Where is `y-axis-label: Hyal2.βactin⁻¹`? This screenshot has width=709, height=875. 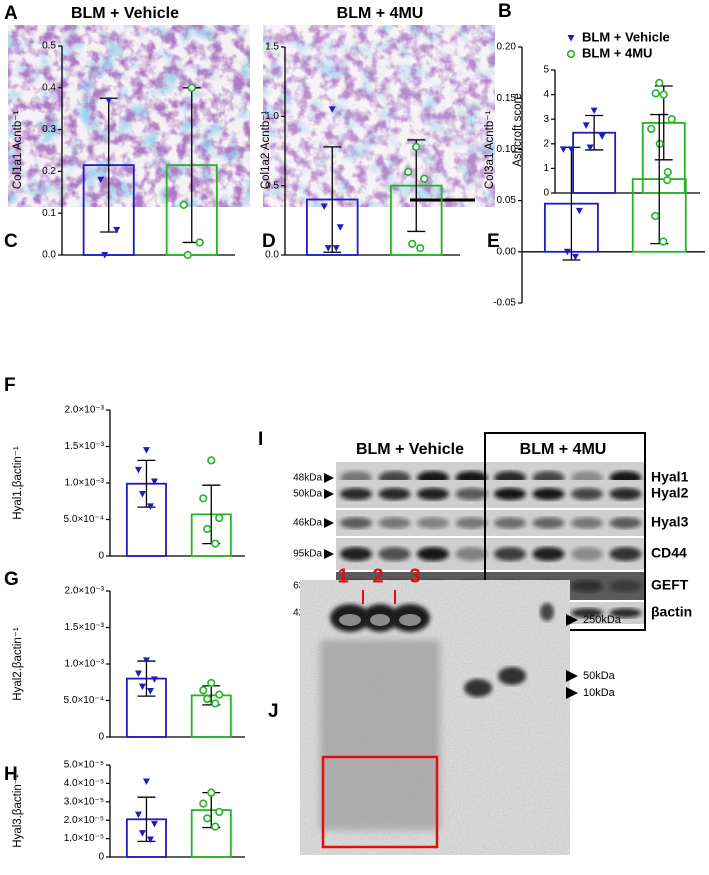 y-axis-label: Hyal2.βactin⁻¹ is located at coordinates (18, 664).